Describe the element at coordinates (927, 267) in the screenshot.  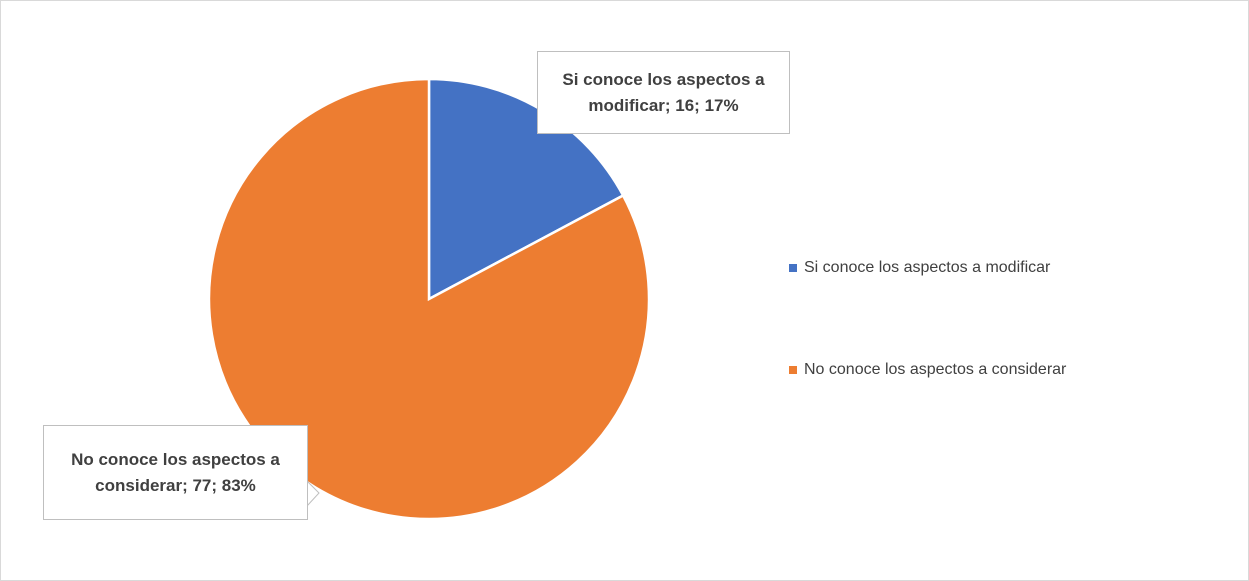
I see `legend-label: Si conoce los aspectos a modificar` at that location.